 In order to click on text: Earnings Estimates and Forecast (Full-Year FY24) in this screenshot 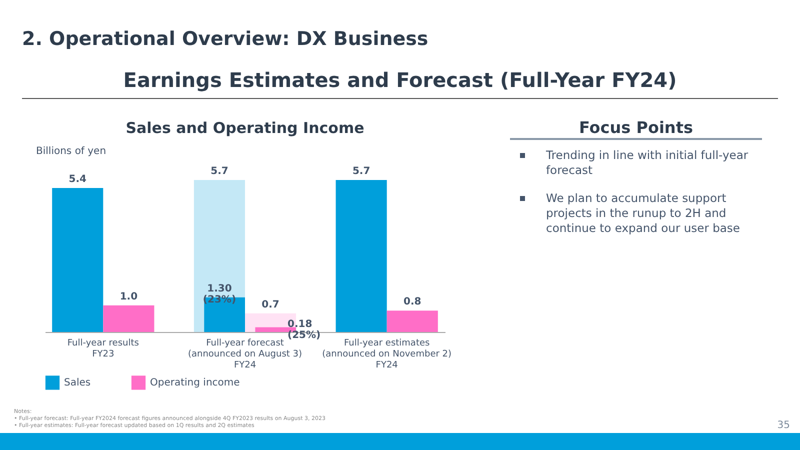, I will do `click(400, 80)`.